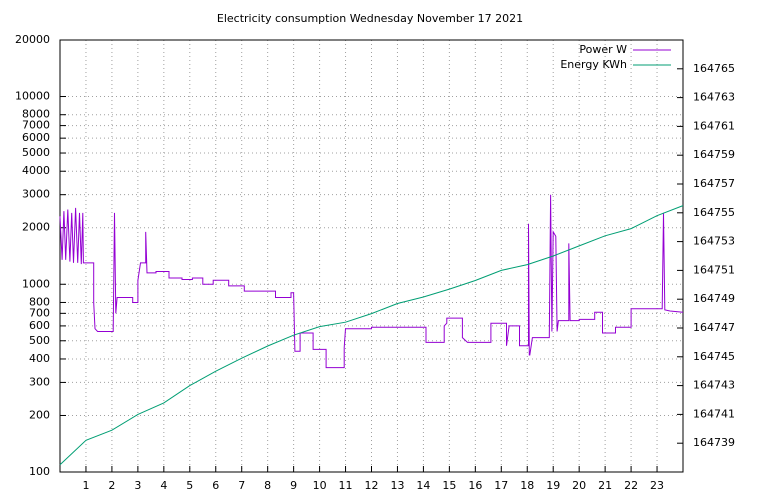  Describe the element at coordinates (714, 269) in the screenshot. I see `y2-tick-label: 164751` at that location.